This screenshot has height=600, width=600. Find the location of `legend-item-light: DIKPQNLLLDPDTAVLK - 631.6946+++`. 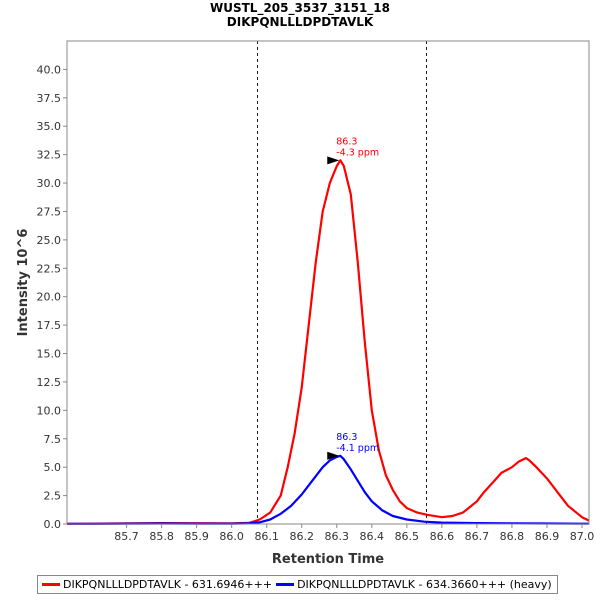

legend-item-light: DIKPQNLLLDPDTAVLK - 631.6946+++ is located at coordinates (157, 584).